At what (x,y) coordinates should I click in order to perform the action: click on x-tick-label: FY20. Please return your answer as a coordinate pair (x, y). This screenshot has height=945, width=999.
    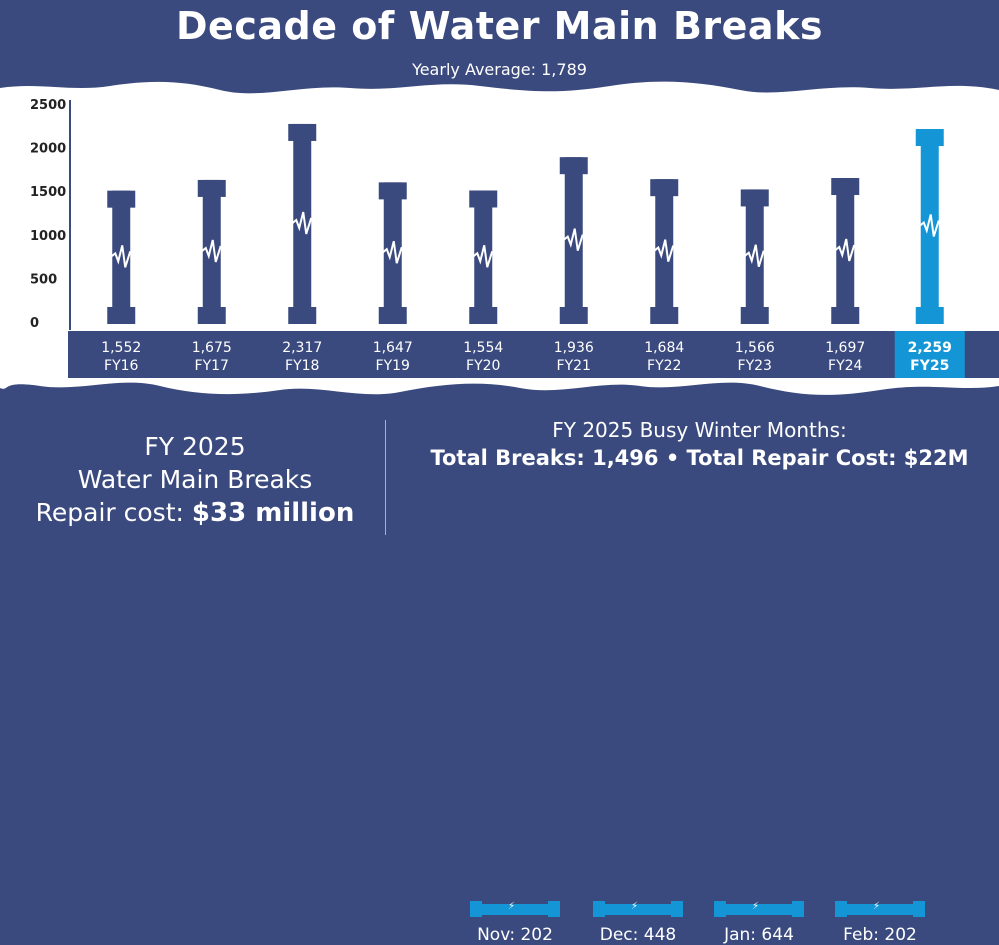
    Looking at the image, I should click on (483, 366).